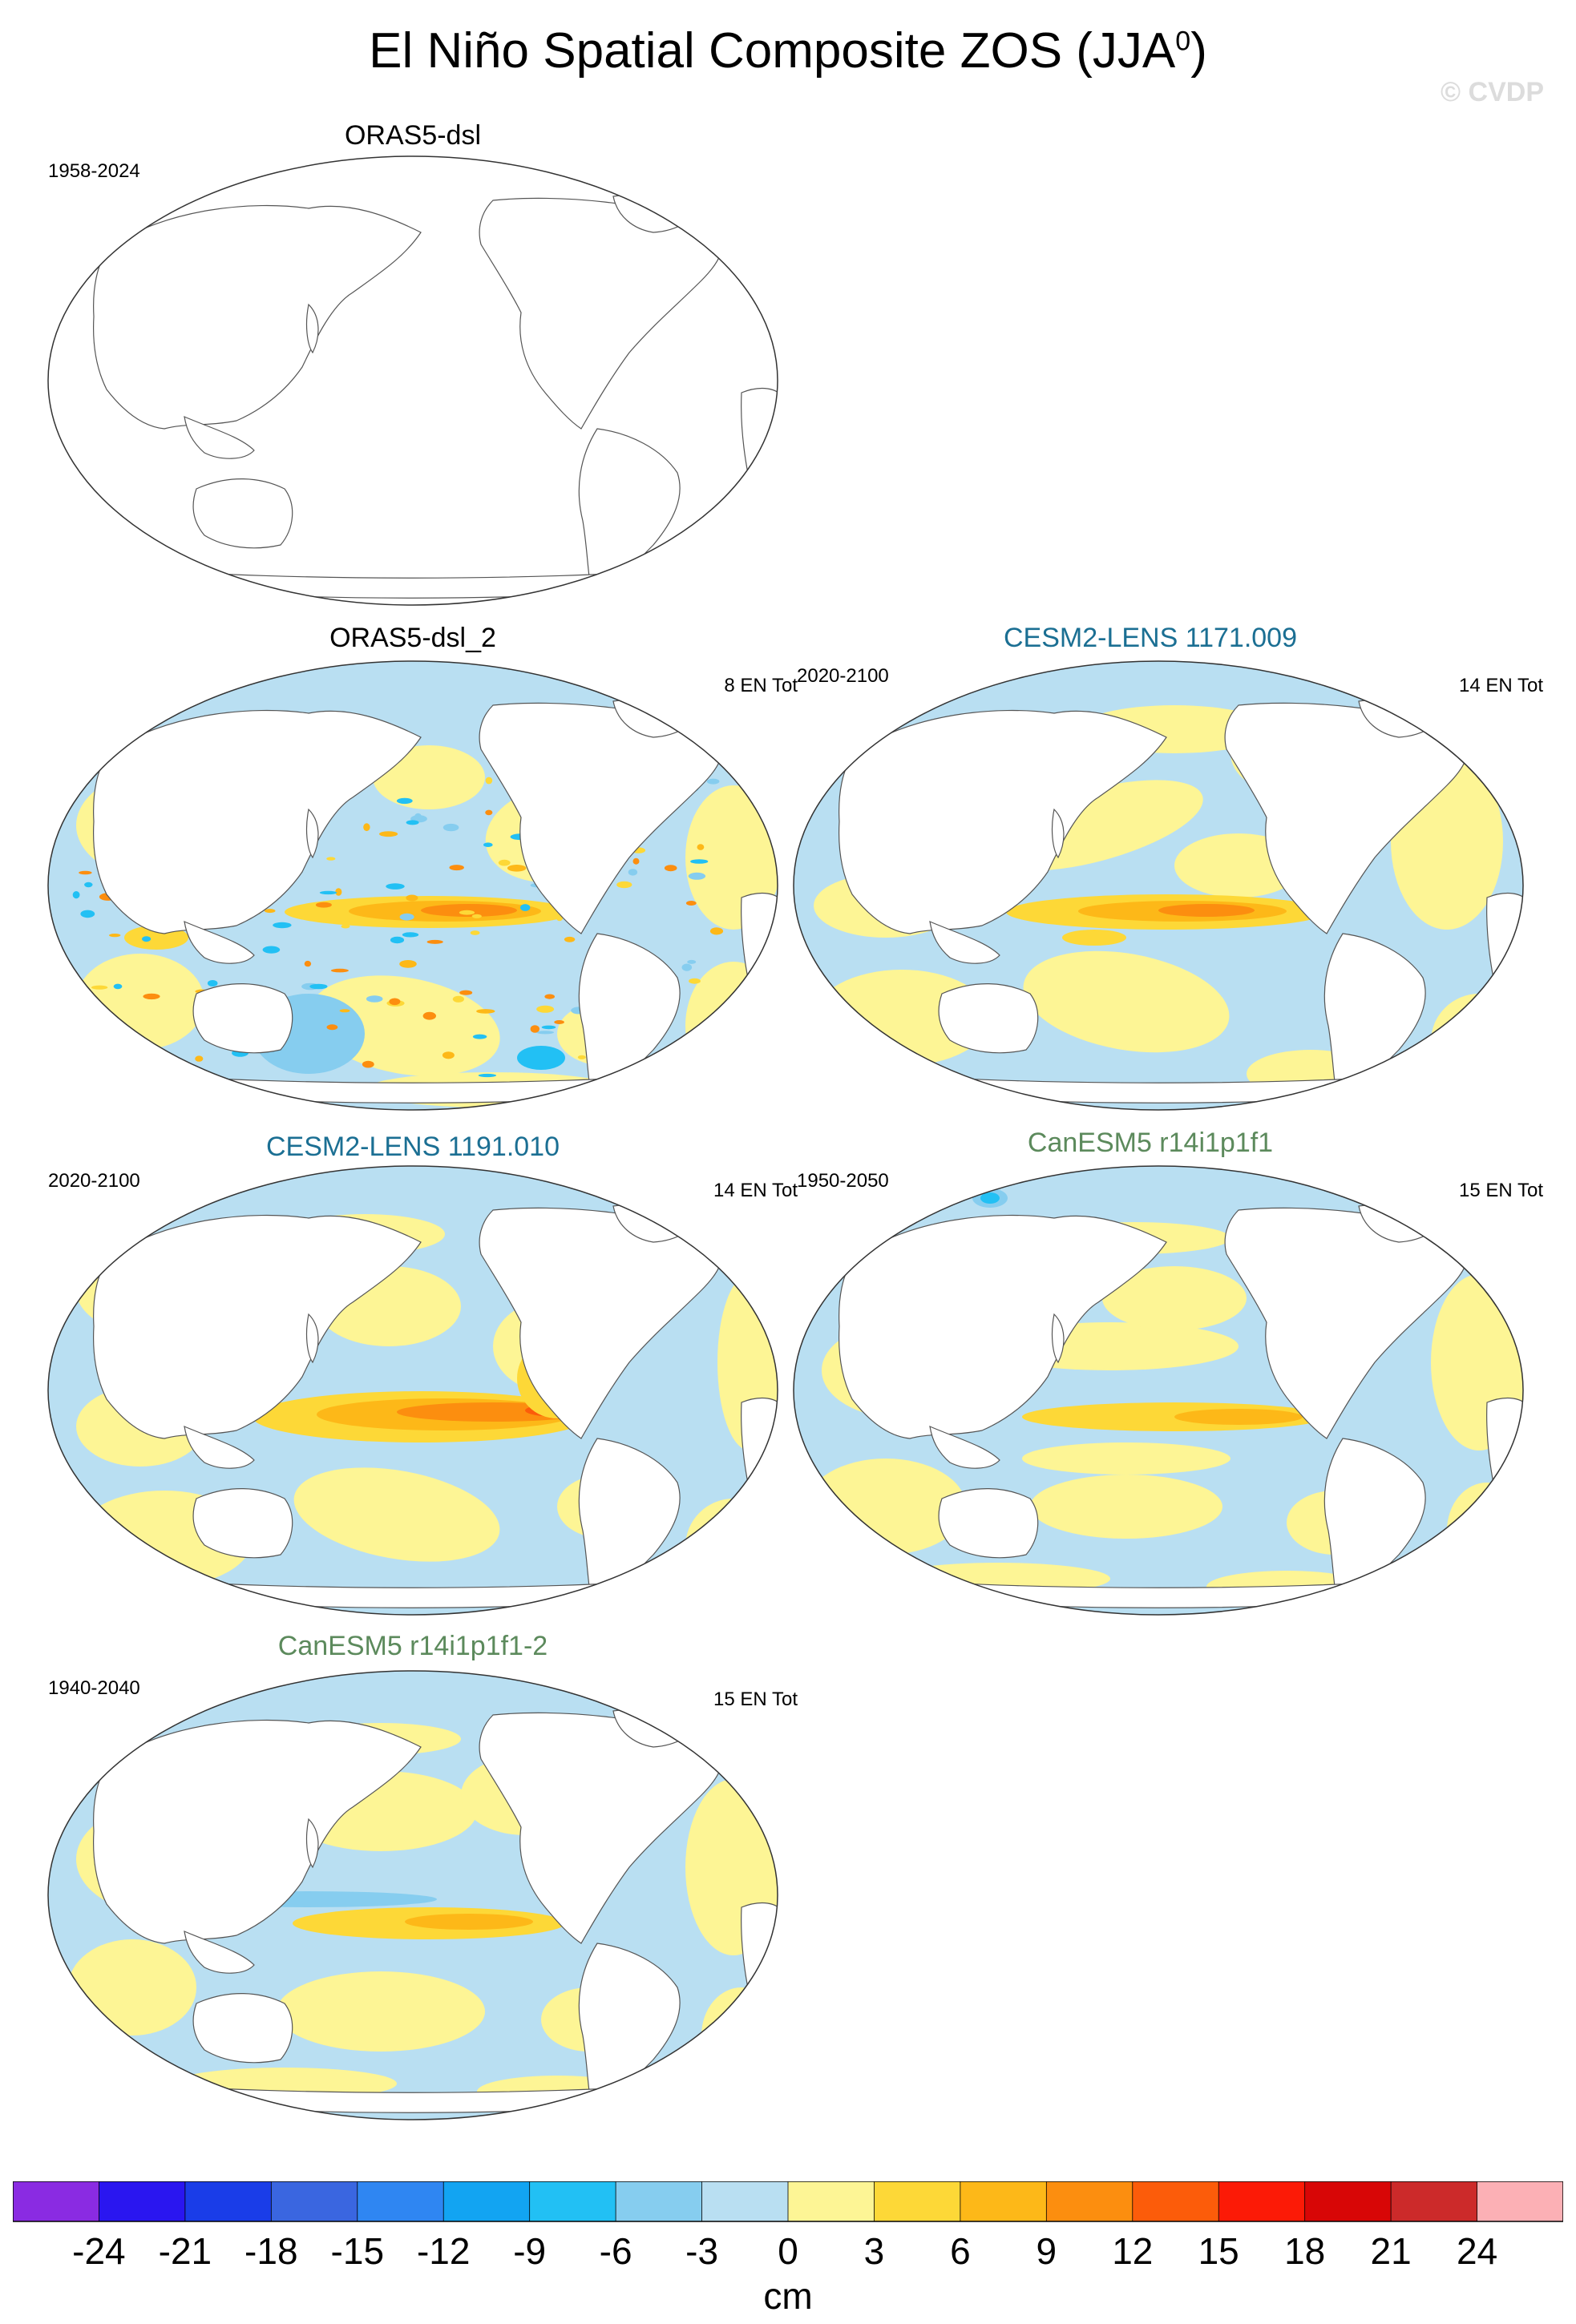 This screenshot has width=1576, height=2324. Describe the element at coordinates (271, 2251) in the screenshot. I see `colorbar-tick-label: -18` at that location.